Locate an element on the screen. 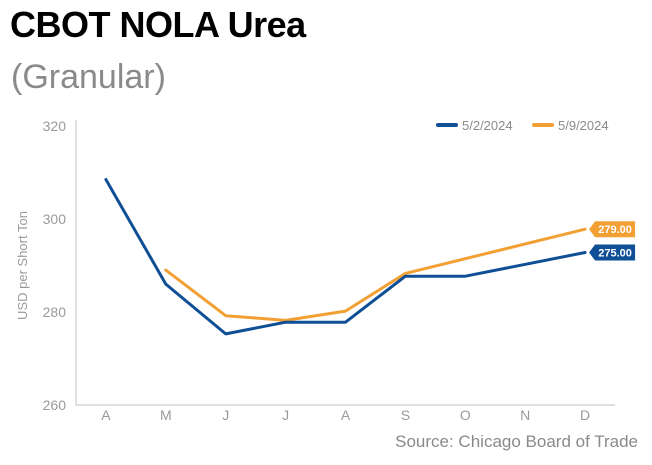  x-tick-label: M is located at coordinates (166, 415).